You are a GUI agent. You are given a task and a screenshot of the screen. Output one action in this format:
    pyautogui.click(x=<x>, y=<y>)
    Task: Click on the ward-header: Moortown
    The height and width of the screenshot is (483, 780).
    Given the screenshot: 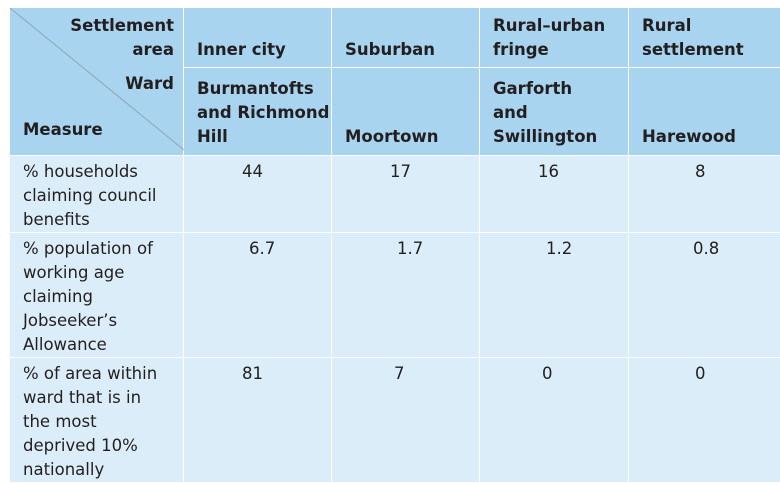 What is the action you would take?
    pyautogui.click(x=406, y=112)
    